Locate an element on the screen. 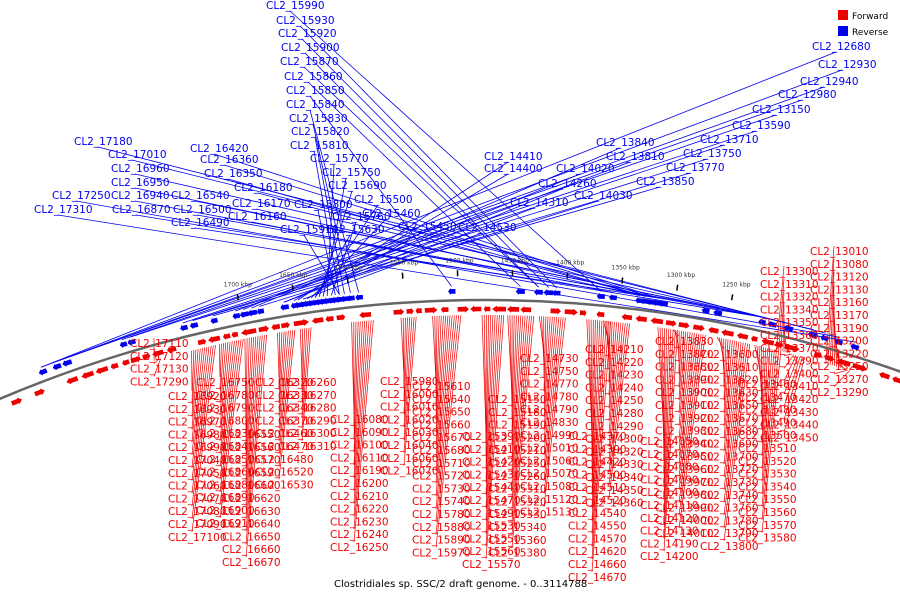 The width and height of the screenshot is (900, 605). forward-gene-label: CL2_16060 is located at coordinates (409, 459).